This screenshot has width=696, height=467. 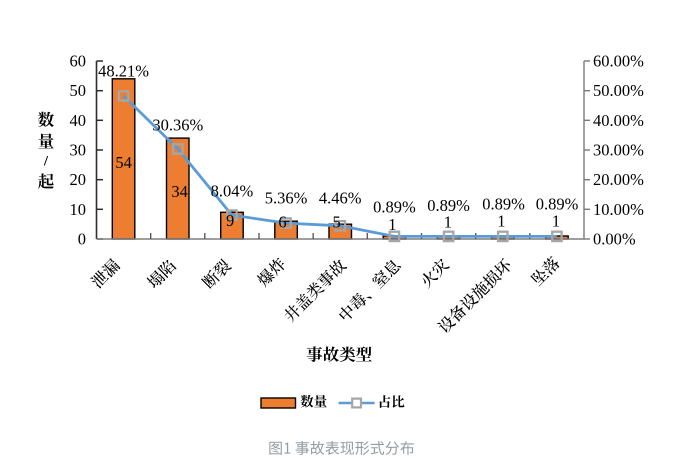 What do you see at coordinates (230, 220) in the screenshot?
I see `svg-text: 9` at bounding box center [230, 220].